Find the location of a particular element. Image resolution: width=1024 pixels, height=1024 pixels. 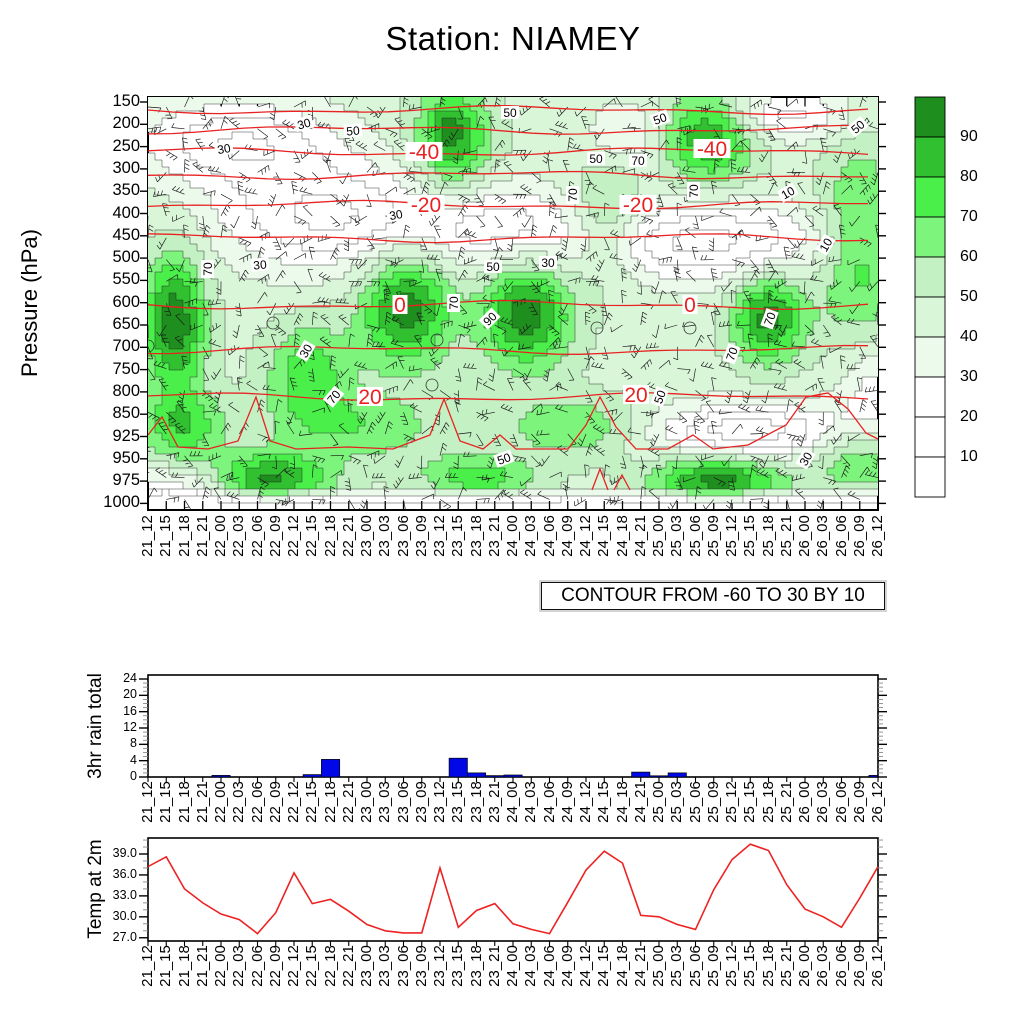

temp-tick-label: 33.0 is located at coordinates (124, 894).